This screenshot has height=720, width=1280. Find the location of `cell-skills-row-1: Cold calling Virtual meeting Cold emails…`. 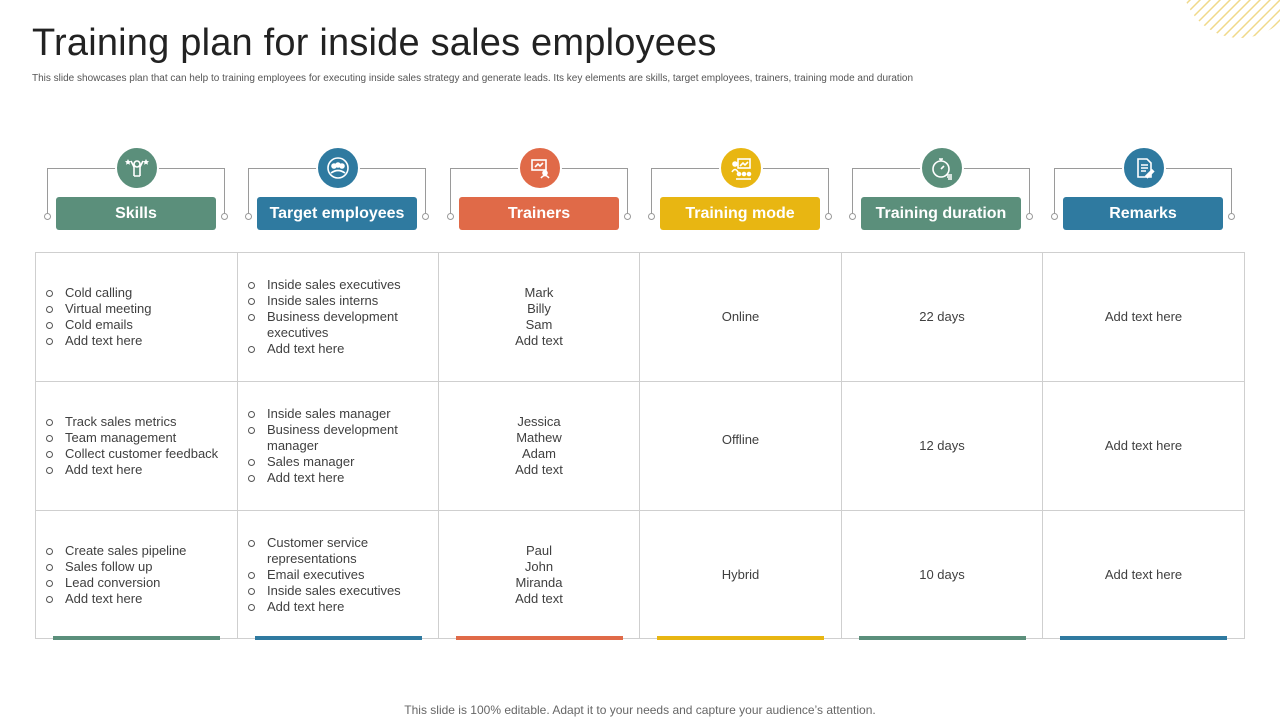

cell-skills-row-1: Cold calling Virtual meeting Cold emails… is located at coordinates (137, 317).